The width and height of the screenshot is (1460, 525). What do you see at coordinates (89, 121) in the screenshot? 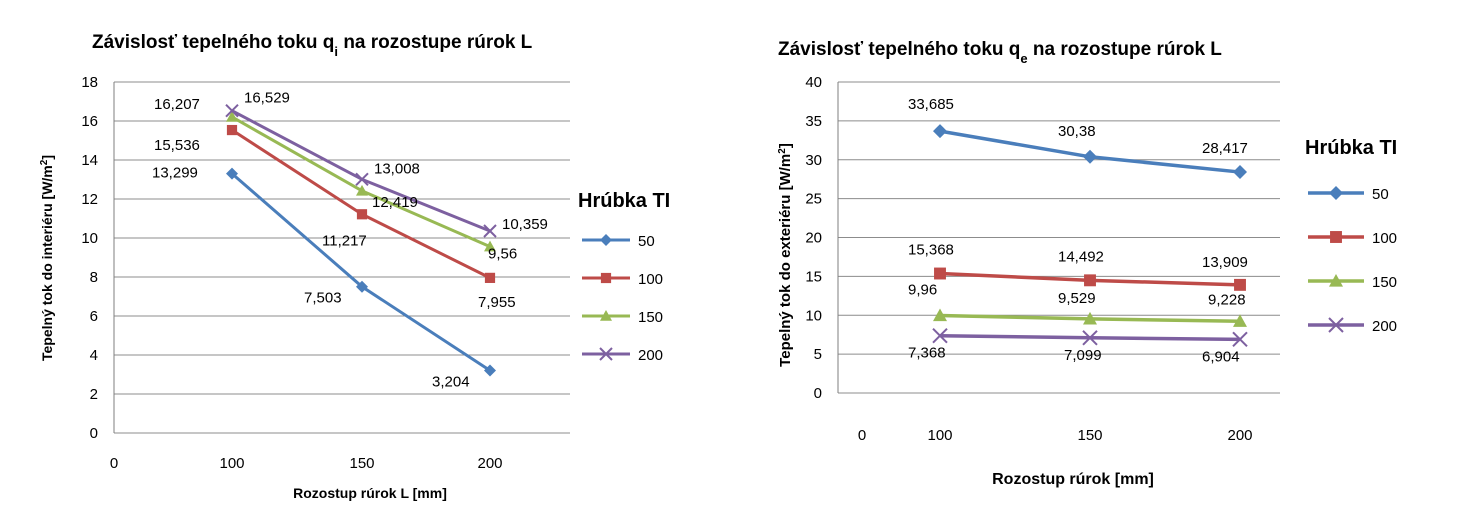
I see `y-tick-label: 16` at bounding box center [89, 121].